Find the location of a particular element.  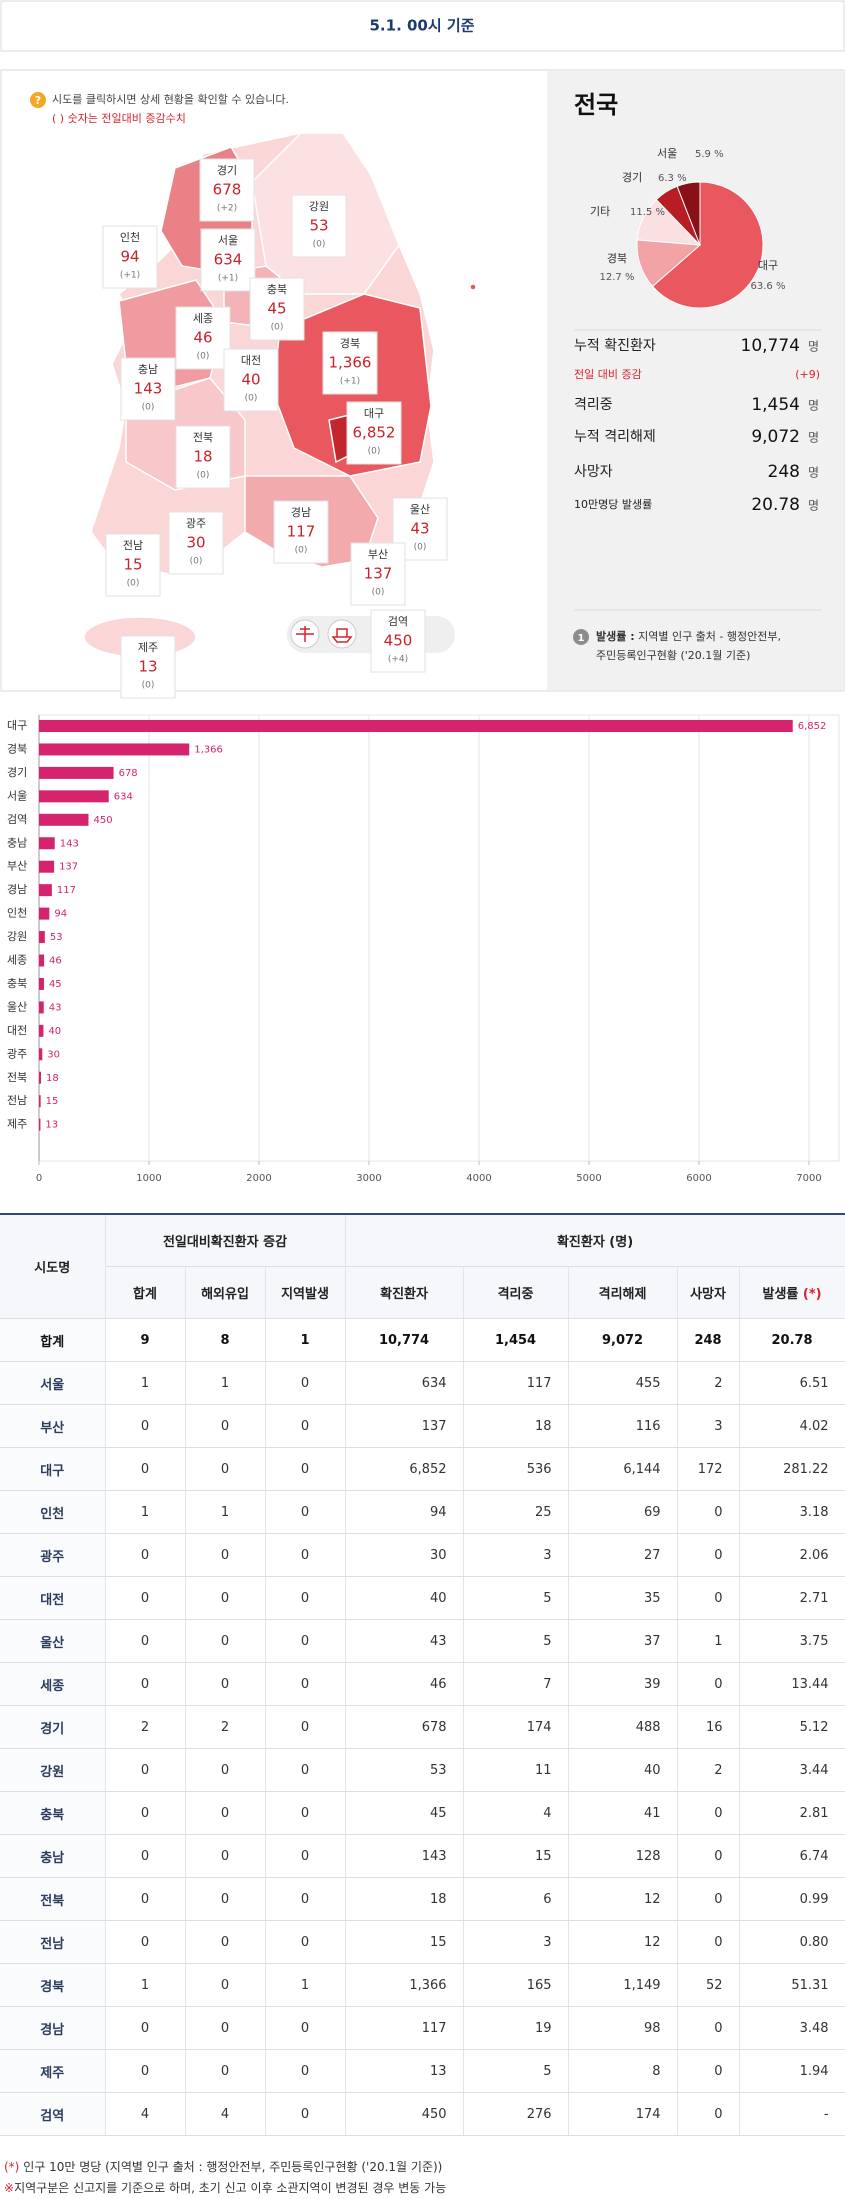

td: 19 is located at coordinates (516, 2028).